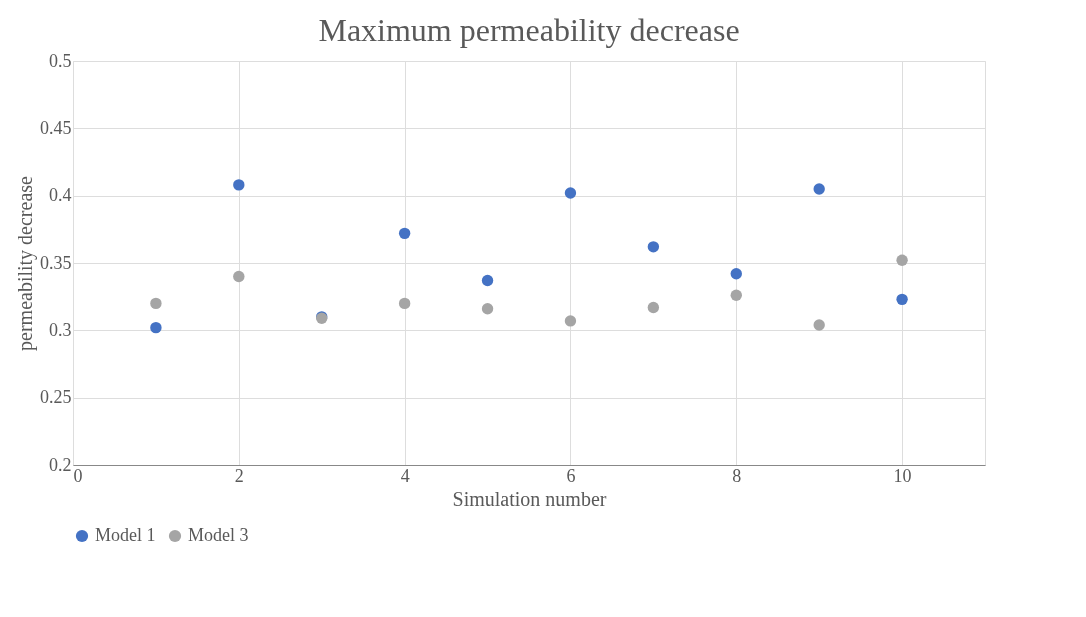 This screenshot has height=617, width=1086. I want to click on y-tick-label: 0.25, so click(56, 397).